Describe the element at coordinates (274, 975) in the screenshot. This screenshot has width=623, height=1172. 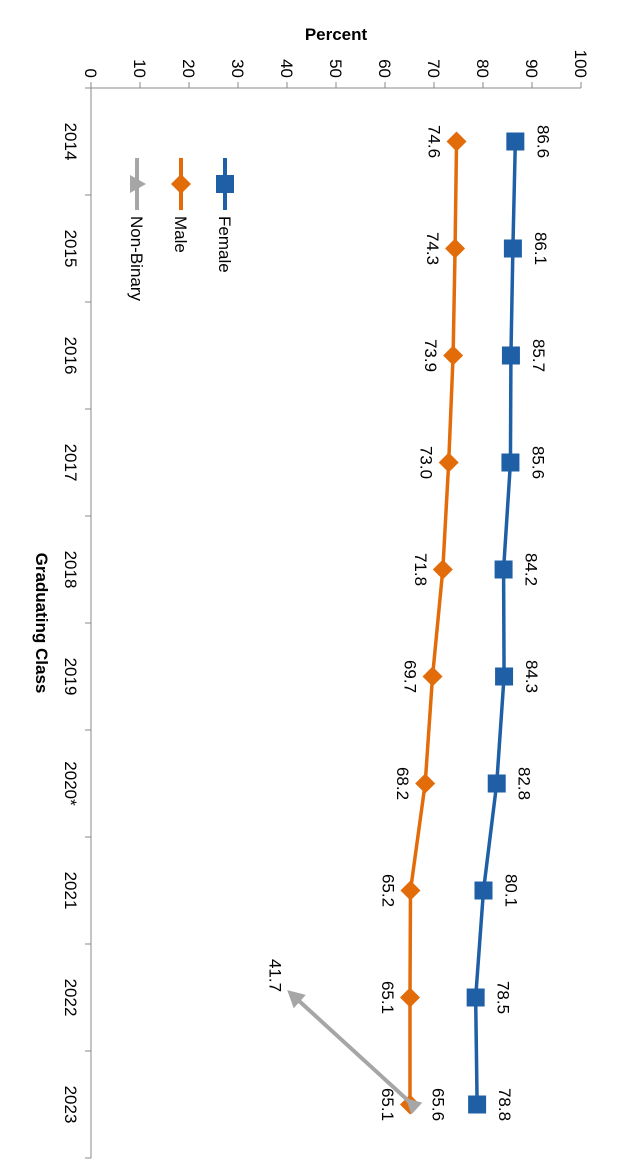
I see `non-binary-data-label: 41.7` at that location.